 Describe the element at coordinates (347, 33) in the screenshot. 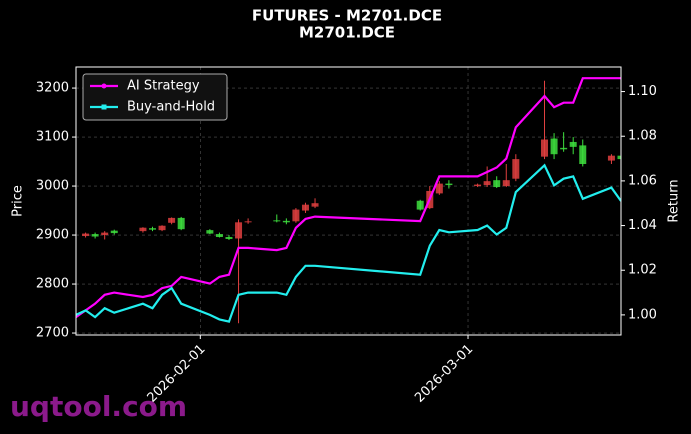

I see `chart-subtitle: M2701.DCE` at that location.